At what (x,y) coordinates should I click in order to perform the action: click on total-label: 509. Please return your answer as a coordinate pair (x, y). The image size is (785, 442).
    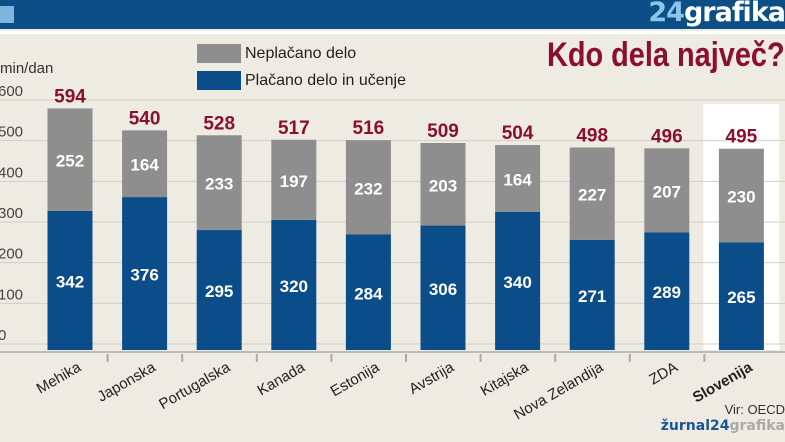
    Looking at the image, I should click on (443, 131).